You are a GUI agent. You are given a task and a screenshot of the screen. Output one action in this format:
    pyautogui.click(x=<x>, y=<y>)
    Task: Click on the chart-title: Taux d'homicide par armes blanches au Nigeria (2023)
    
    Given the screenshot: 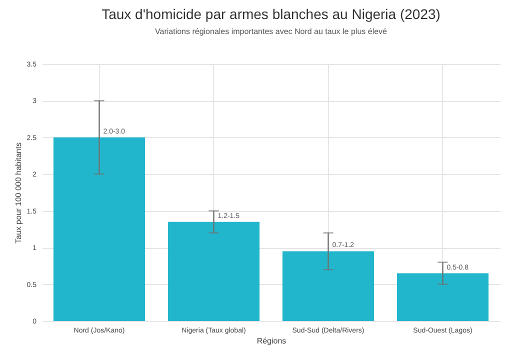 What is the action you would take?
    pyautogui.click(x=271, y=14)
    